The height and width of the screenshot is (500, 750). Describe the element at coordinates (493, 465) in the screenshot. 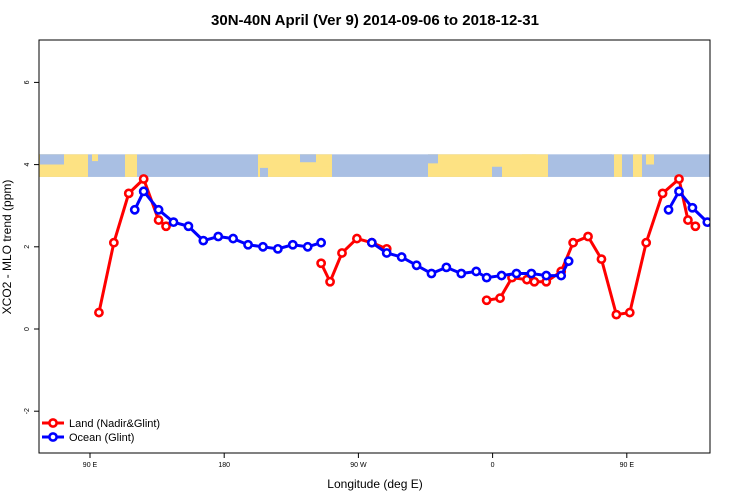

I see `x-tick-label: 0` at that location.